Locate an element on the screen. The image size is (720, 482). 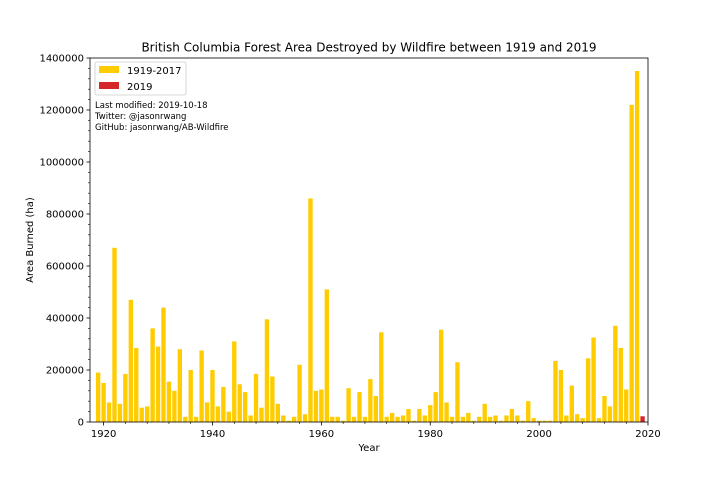
bar-1923 is located at coordinates (120, 412).